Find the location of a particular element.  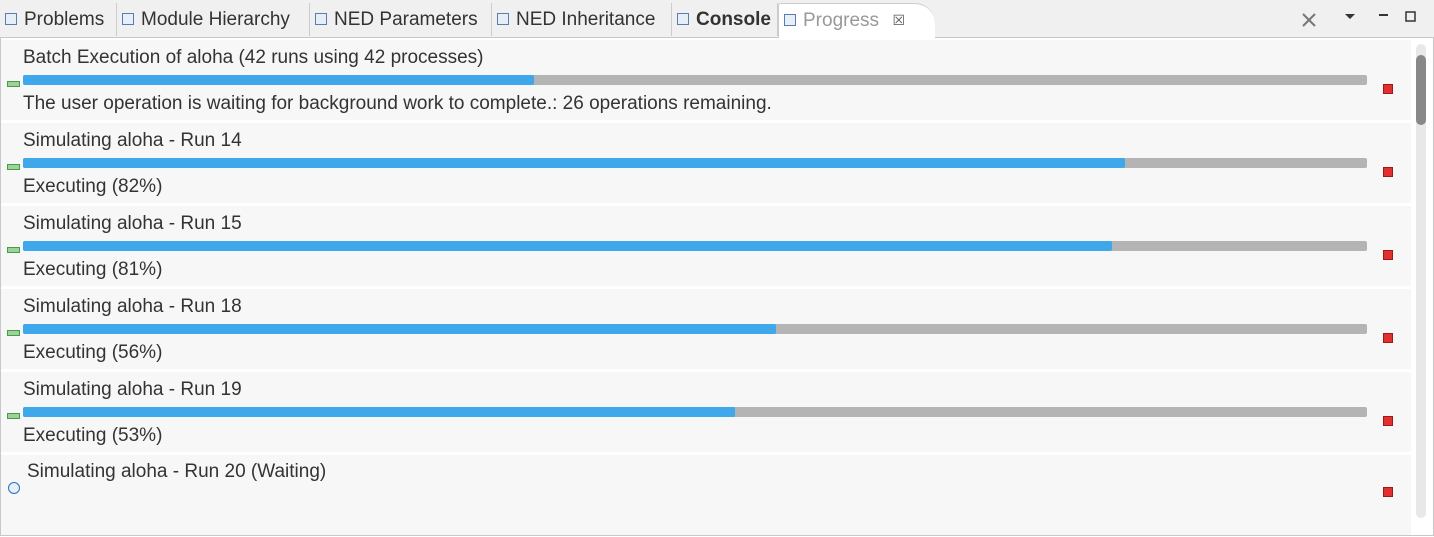

tab-label: NED Parameters is located at coordinates (406, 19).